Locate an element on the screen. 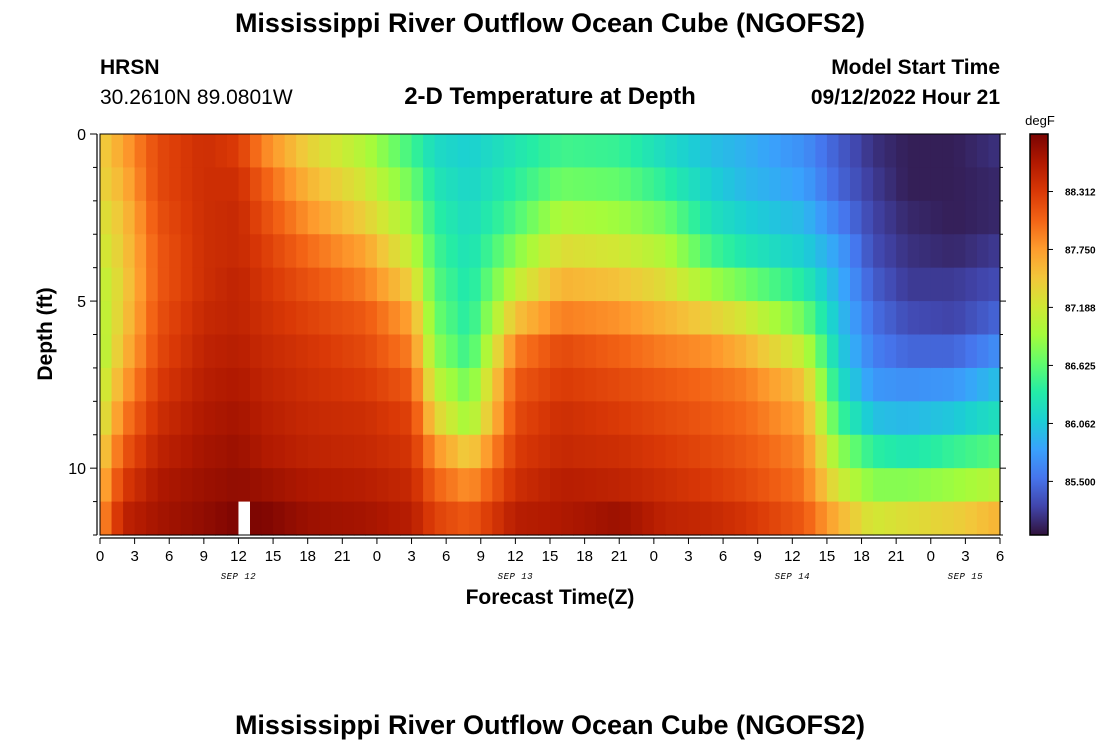  colorbar-tick-label: 86.625 is located at coordinates (1080, 366).